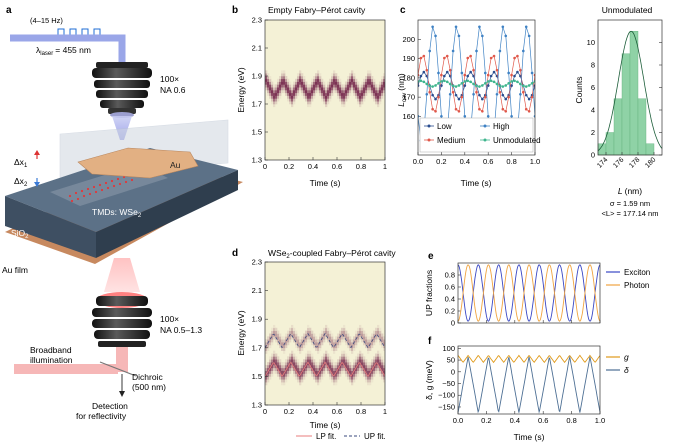 The width and height of the screenshot is (685, 444). I want to click on y-tick-label: −50, so click(448, 383).